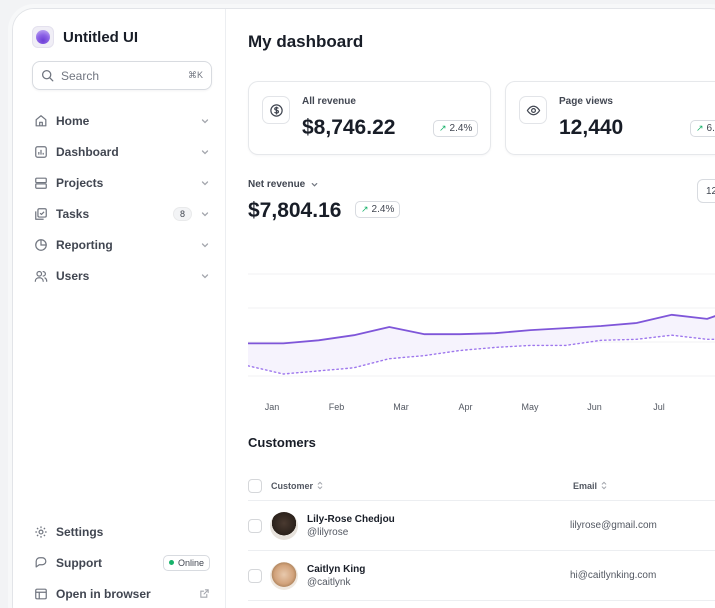 The height and width of the screenshot is (608, 715). I want to click on sidebar-item-label: Users, so click(73, 275).